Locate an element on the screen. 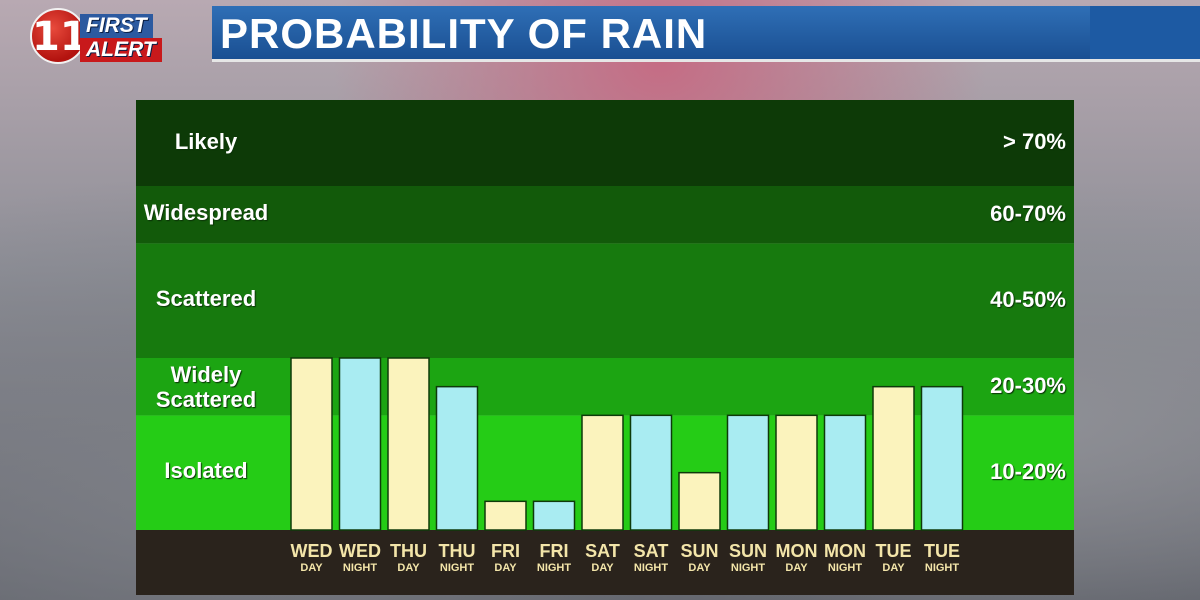 The height and width of the screenshot is (600, 1200). bar-wed-night is located at coordinates (360, 444).